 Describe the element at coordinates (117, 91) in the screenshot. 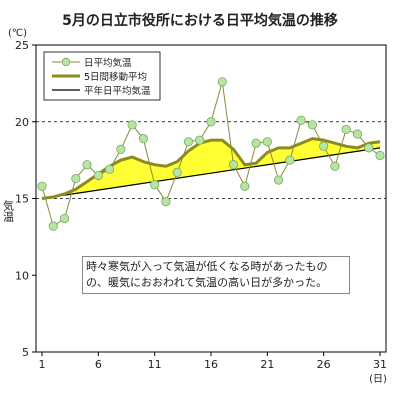

I see `legend-label: 平年日平均気温` at that location.